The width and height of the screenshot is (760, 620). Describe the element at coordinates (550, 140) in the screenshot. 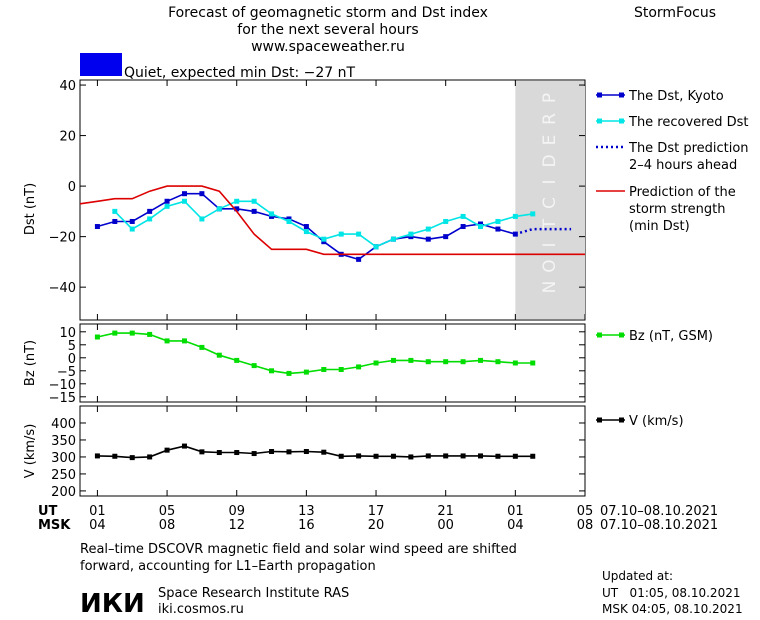

I see `prediction-label-char: E` at that location.